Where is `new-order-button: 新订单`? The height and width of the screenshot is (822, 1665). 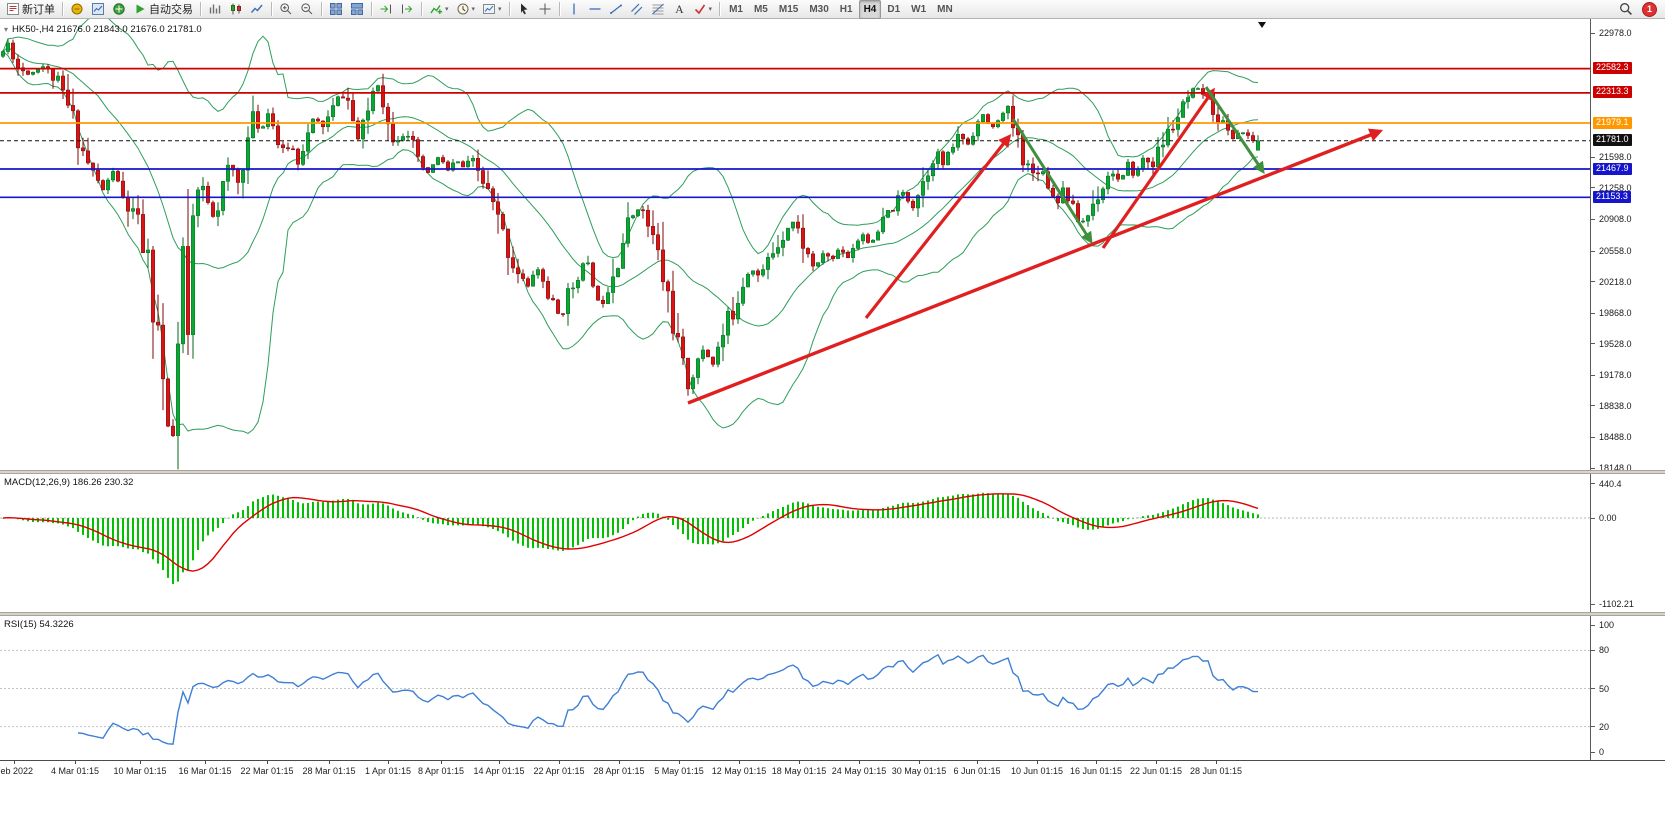
new-order-button: 新订单 is located at coordinates (30, 9).